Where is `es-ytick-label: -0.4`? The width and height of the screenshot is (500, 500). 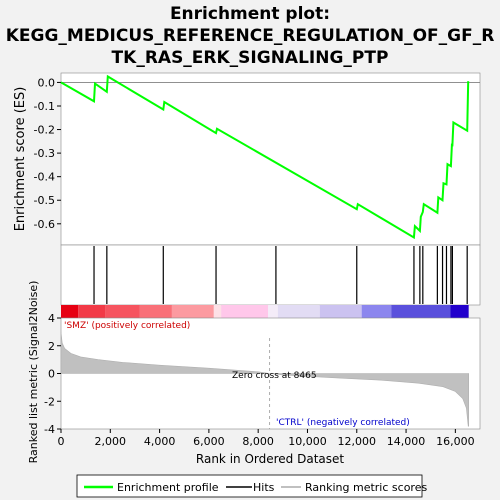
es-ytick-label: -0.4 is located at coordinates (44, 177).